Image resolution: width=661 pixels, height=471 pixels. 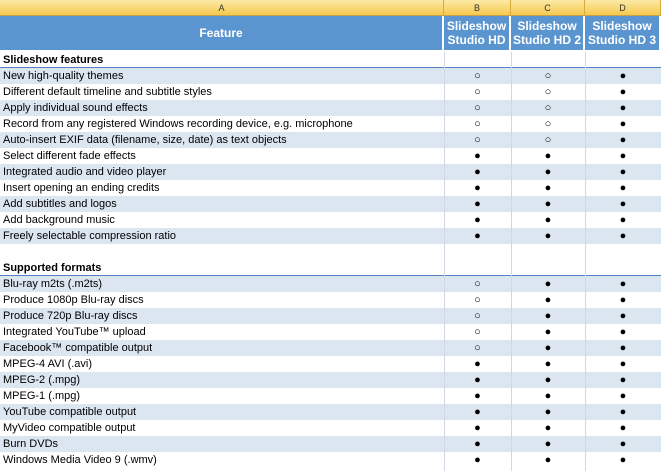 I want to click on feature-name: Integrated YouTube™ upload, so click(x=222, y=332).